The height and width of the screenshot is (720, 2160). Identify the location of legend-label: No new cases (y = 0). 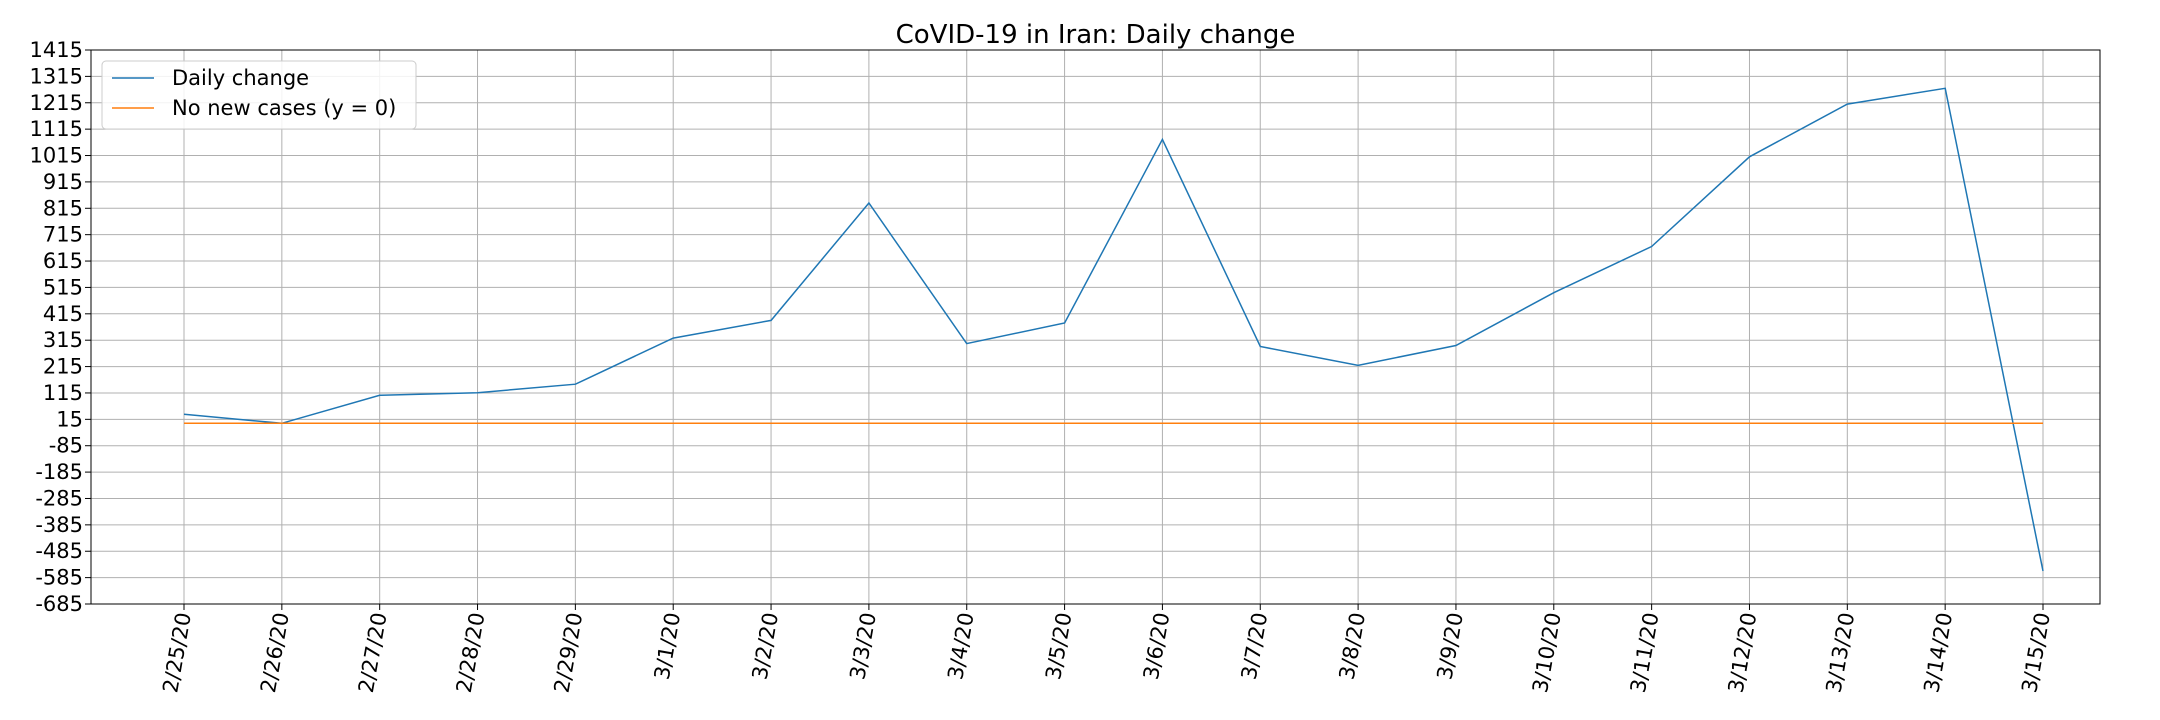
(284, 108).